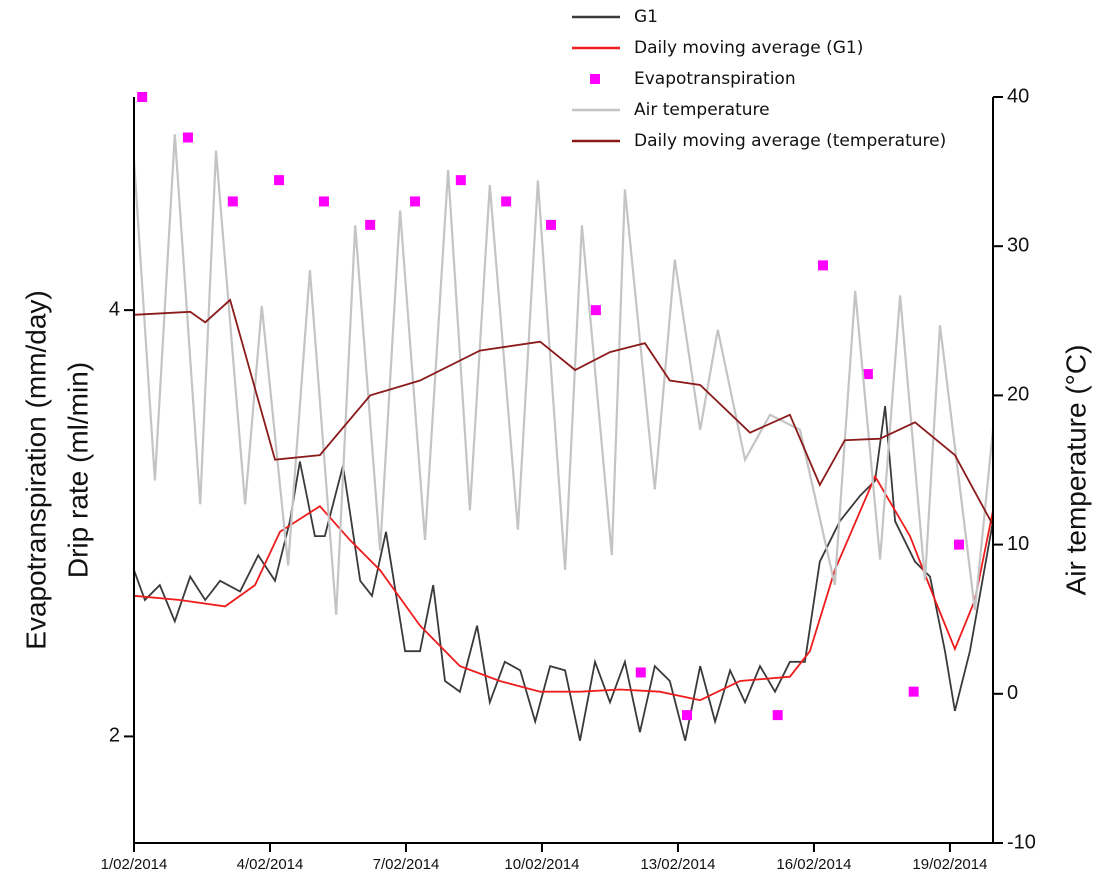 The width and height of the screenshot is (1102, 890). I want to click on x-tick-label: 1/02/2014, so click(134, 864).